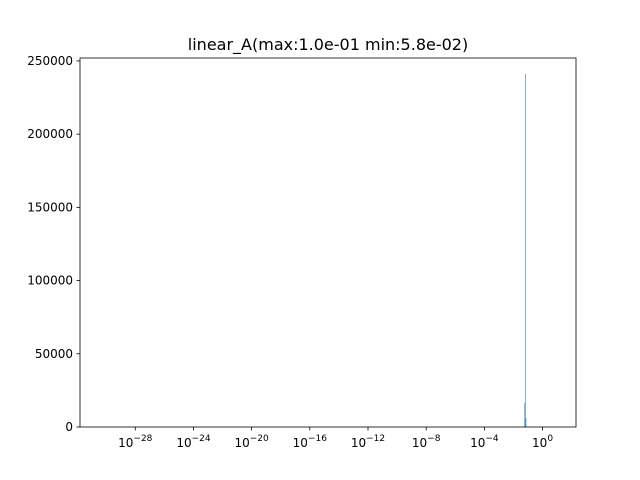  I want to click on x-axis-ticks: 10⁻²⁸ 10⁻²⁴ 10⁻²⁰ 10⁻¹⁶ 10⁻¹² 10⁻⁸ 10⁻⁴ 10⁰, so click(335, 438).